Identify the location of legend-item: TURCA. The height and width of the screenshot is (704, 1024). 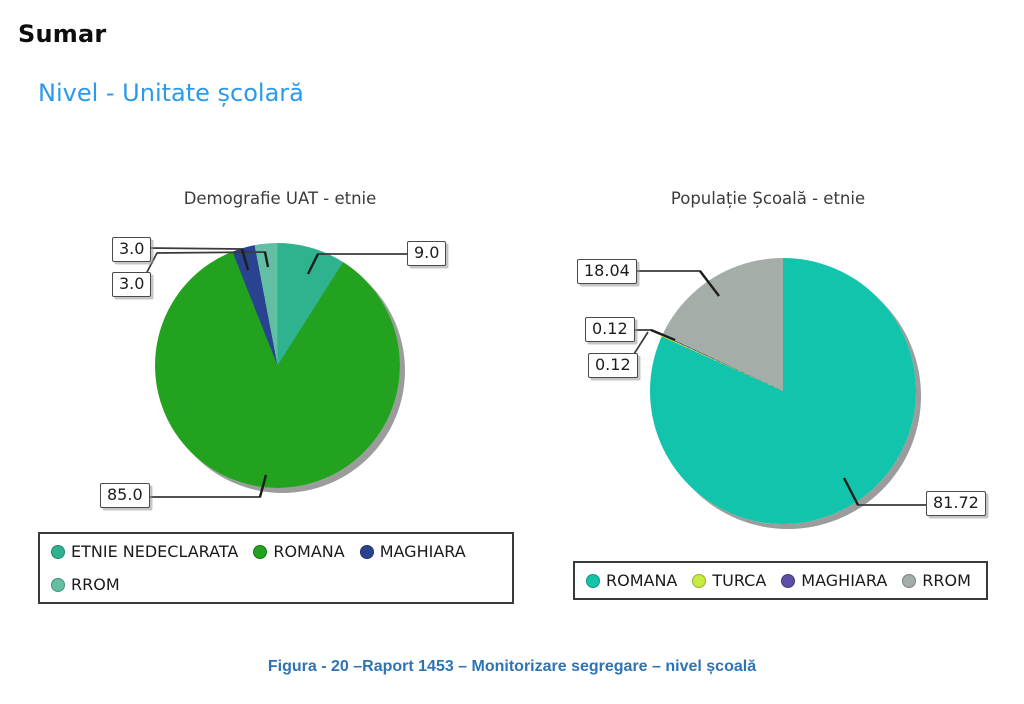
(729, 580).